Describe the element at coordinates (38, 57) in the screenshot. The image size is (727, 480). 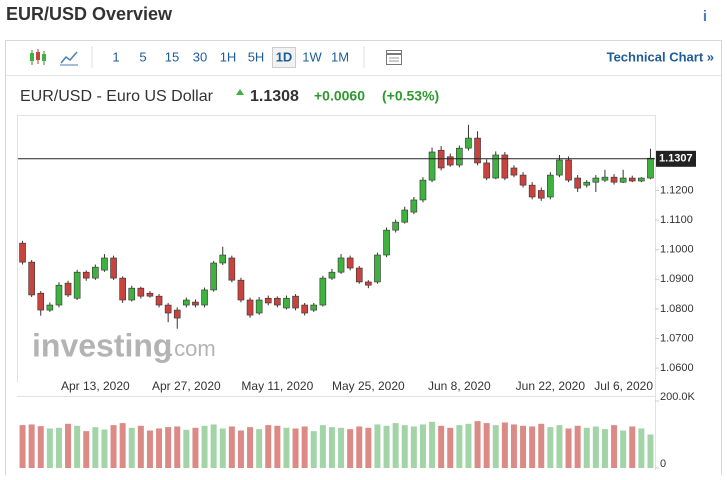
I see `candle-icon` at that location.